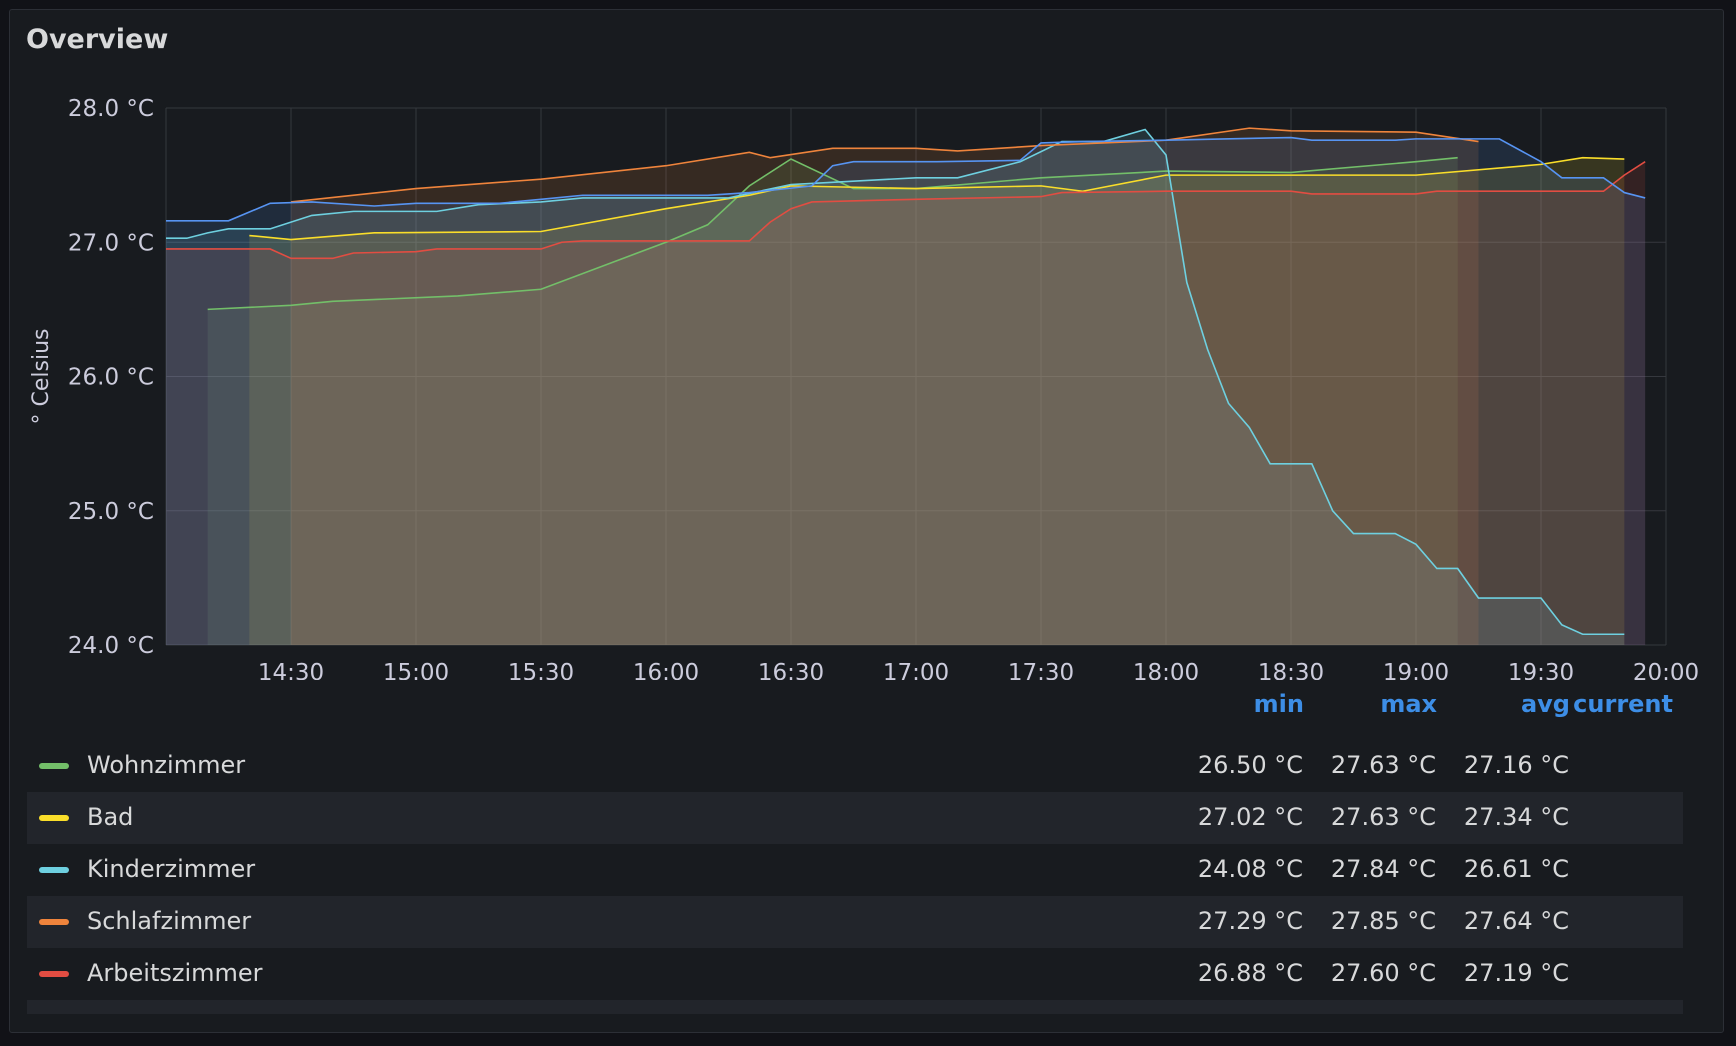  Describe the element at coordinates (541, 670) in the screenshot. I see `x-tick-label: 15:30` at that location.